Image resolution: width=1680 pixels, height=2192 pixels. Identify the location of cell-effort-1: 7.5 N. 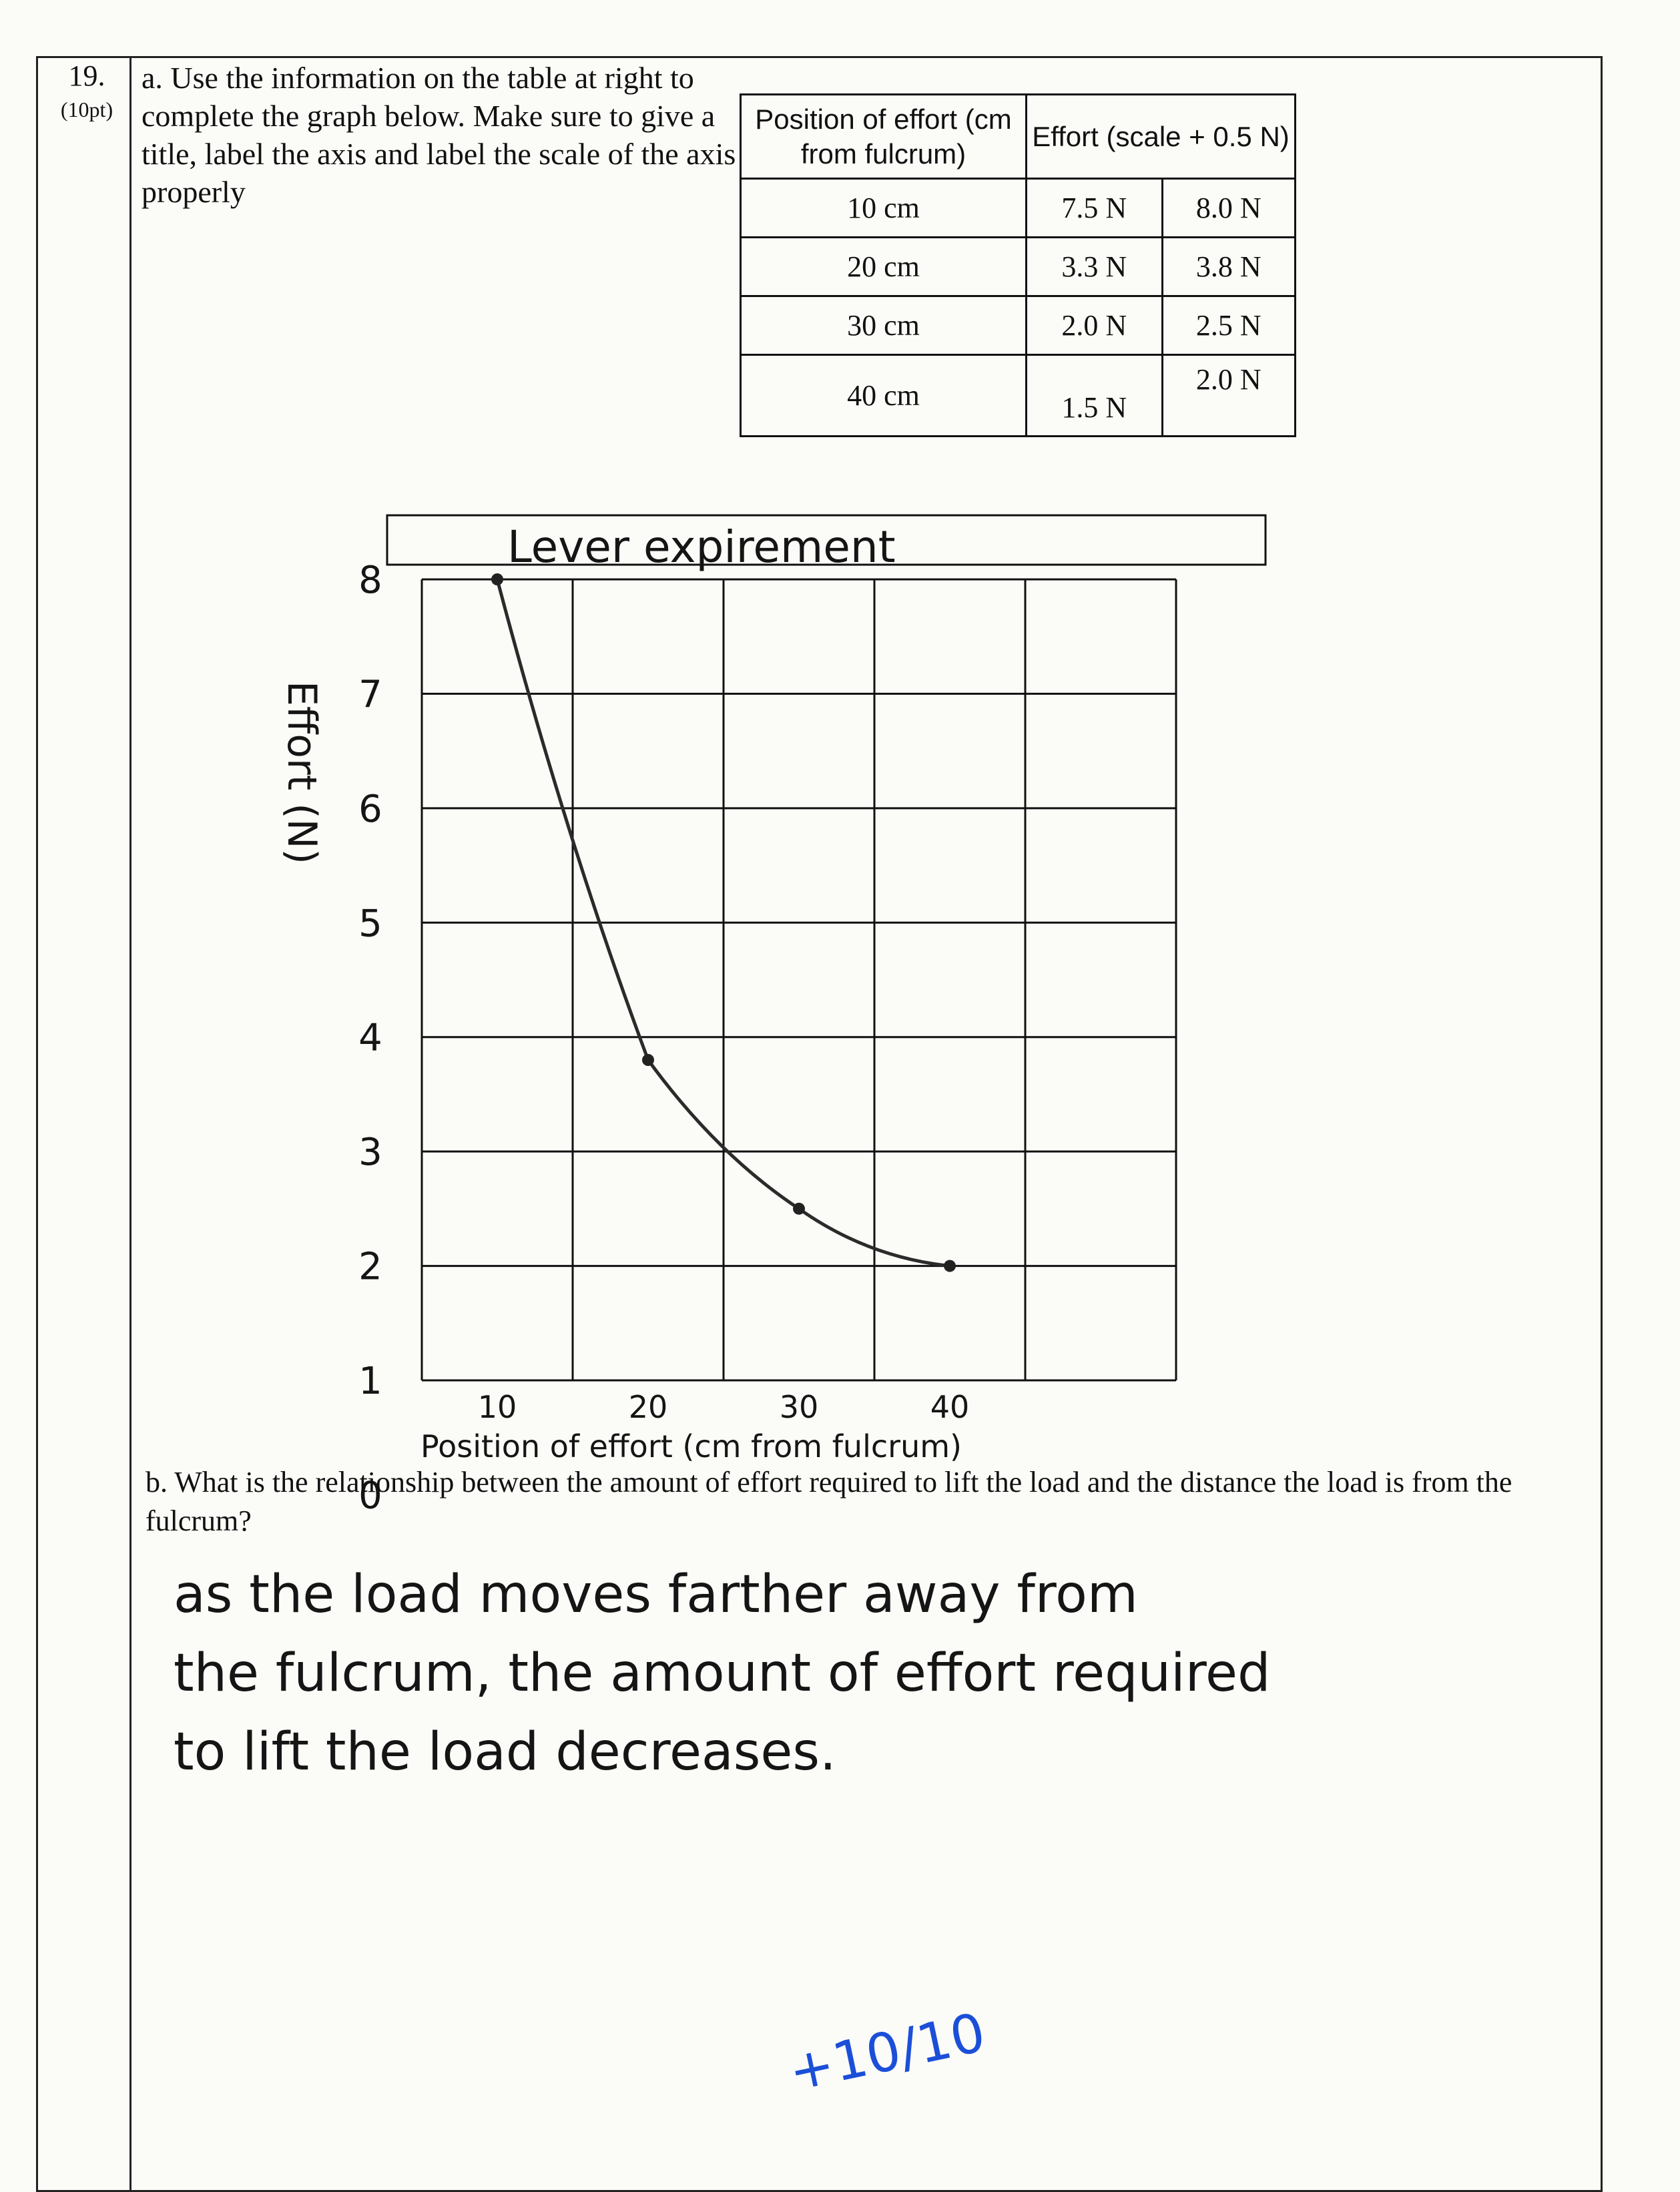
(1094, 208).